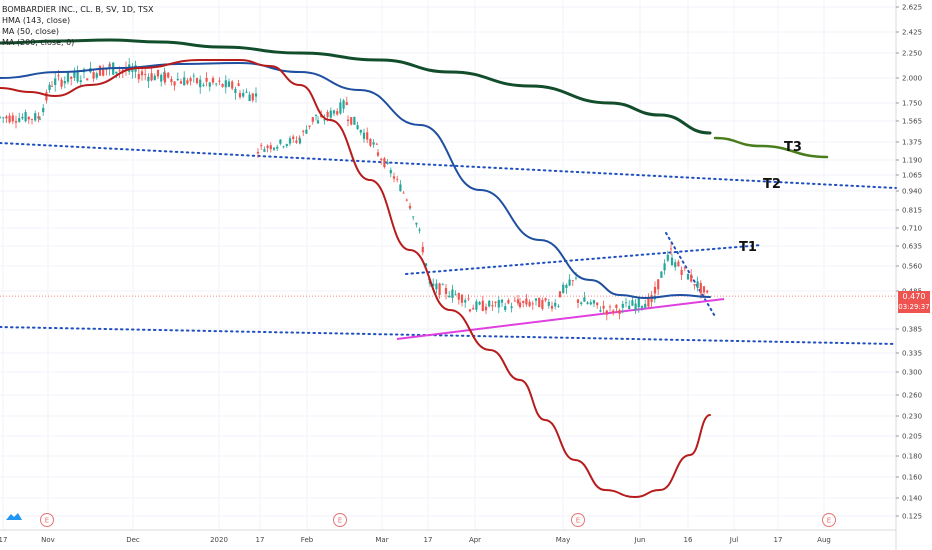 The image size is (932, 550). Describe the element at coordinates (914, 296) in the screenshot. I see `last-price-tag: 0.470` at that location.